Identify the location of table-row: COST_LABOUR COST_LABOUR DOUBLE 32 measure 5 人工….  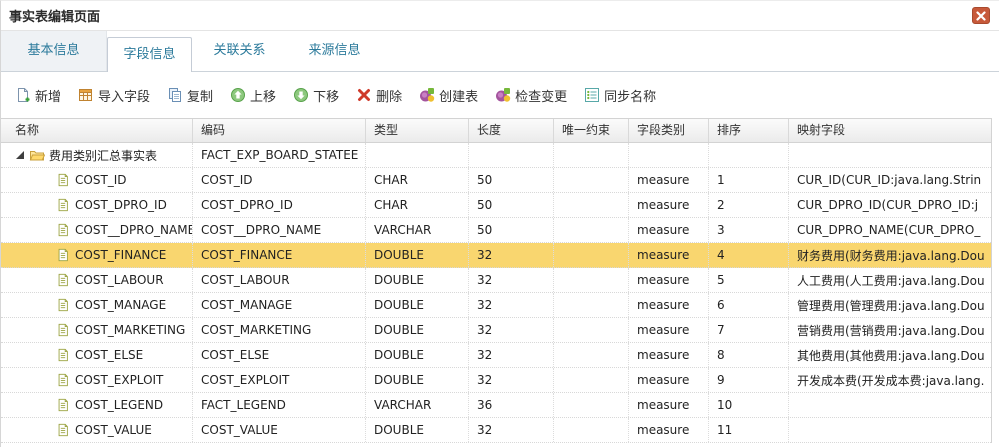
(496, 280).